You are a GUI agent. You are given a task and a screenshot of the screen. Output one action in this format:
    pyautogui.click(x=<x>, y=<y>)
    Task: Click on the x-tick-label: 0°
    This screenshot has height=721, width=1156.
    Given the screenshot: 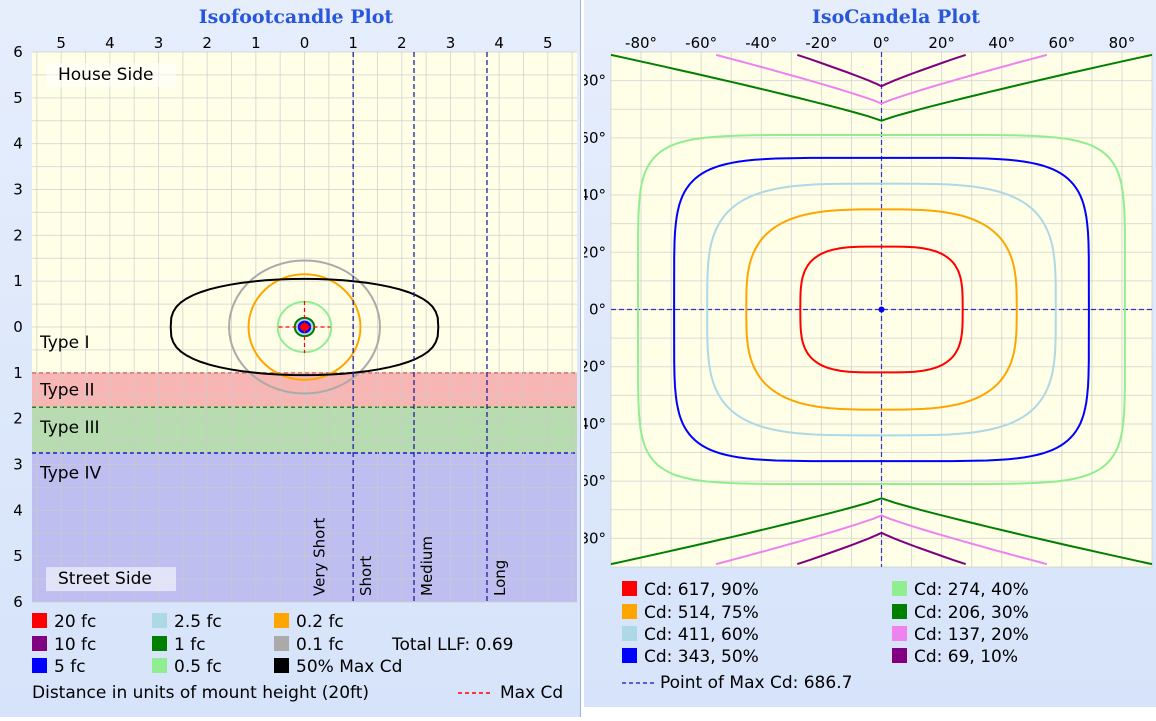 What is the action you would take?
    pyautogui.click(x=881, y=43)
    